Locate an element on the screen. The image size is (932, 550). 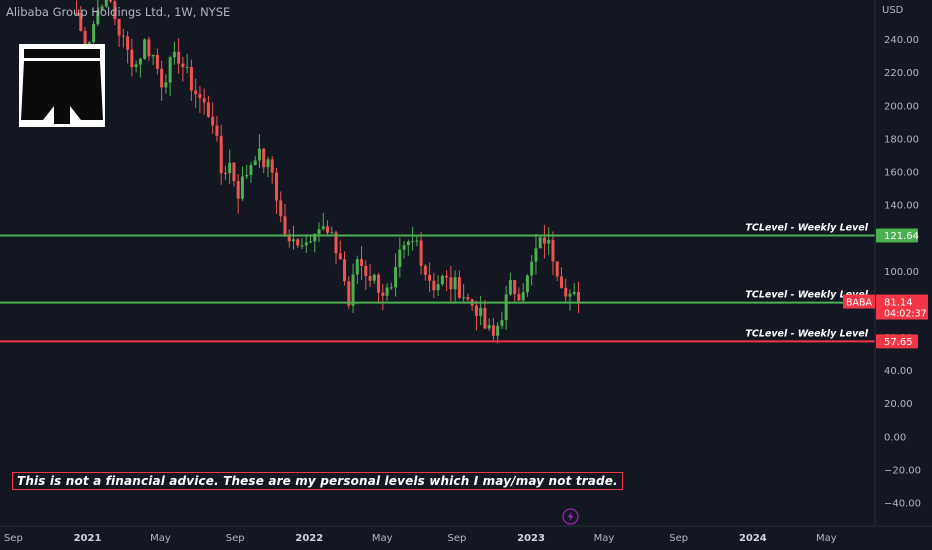
price-tick-label: 0.00 is located at coordinates (895, 437).